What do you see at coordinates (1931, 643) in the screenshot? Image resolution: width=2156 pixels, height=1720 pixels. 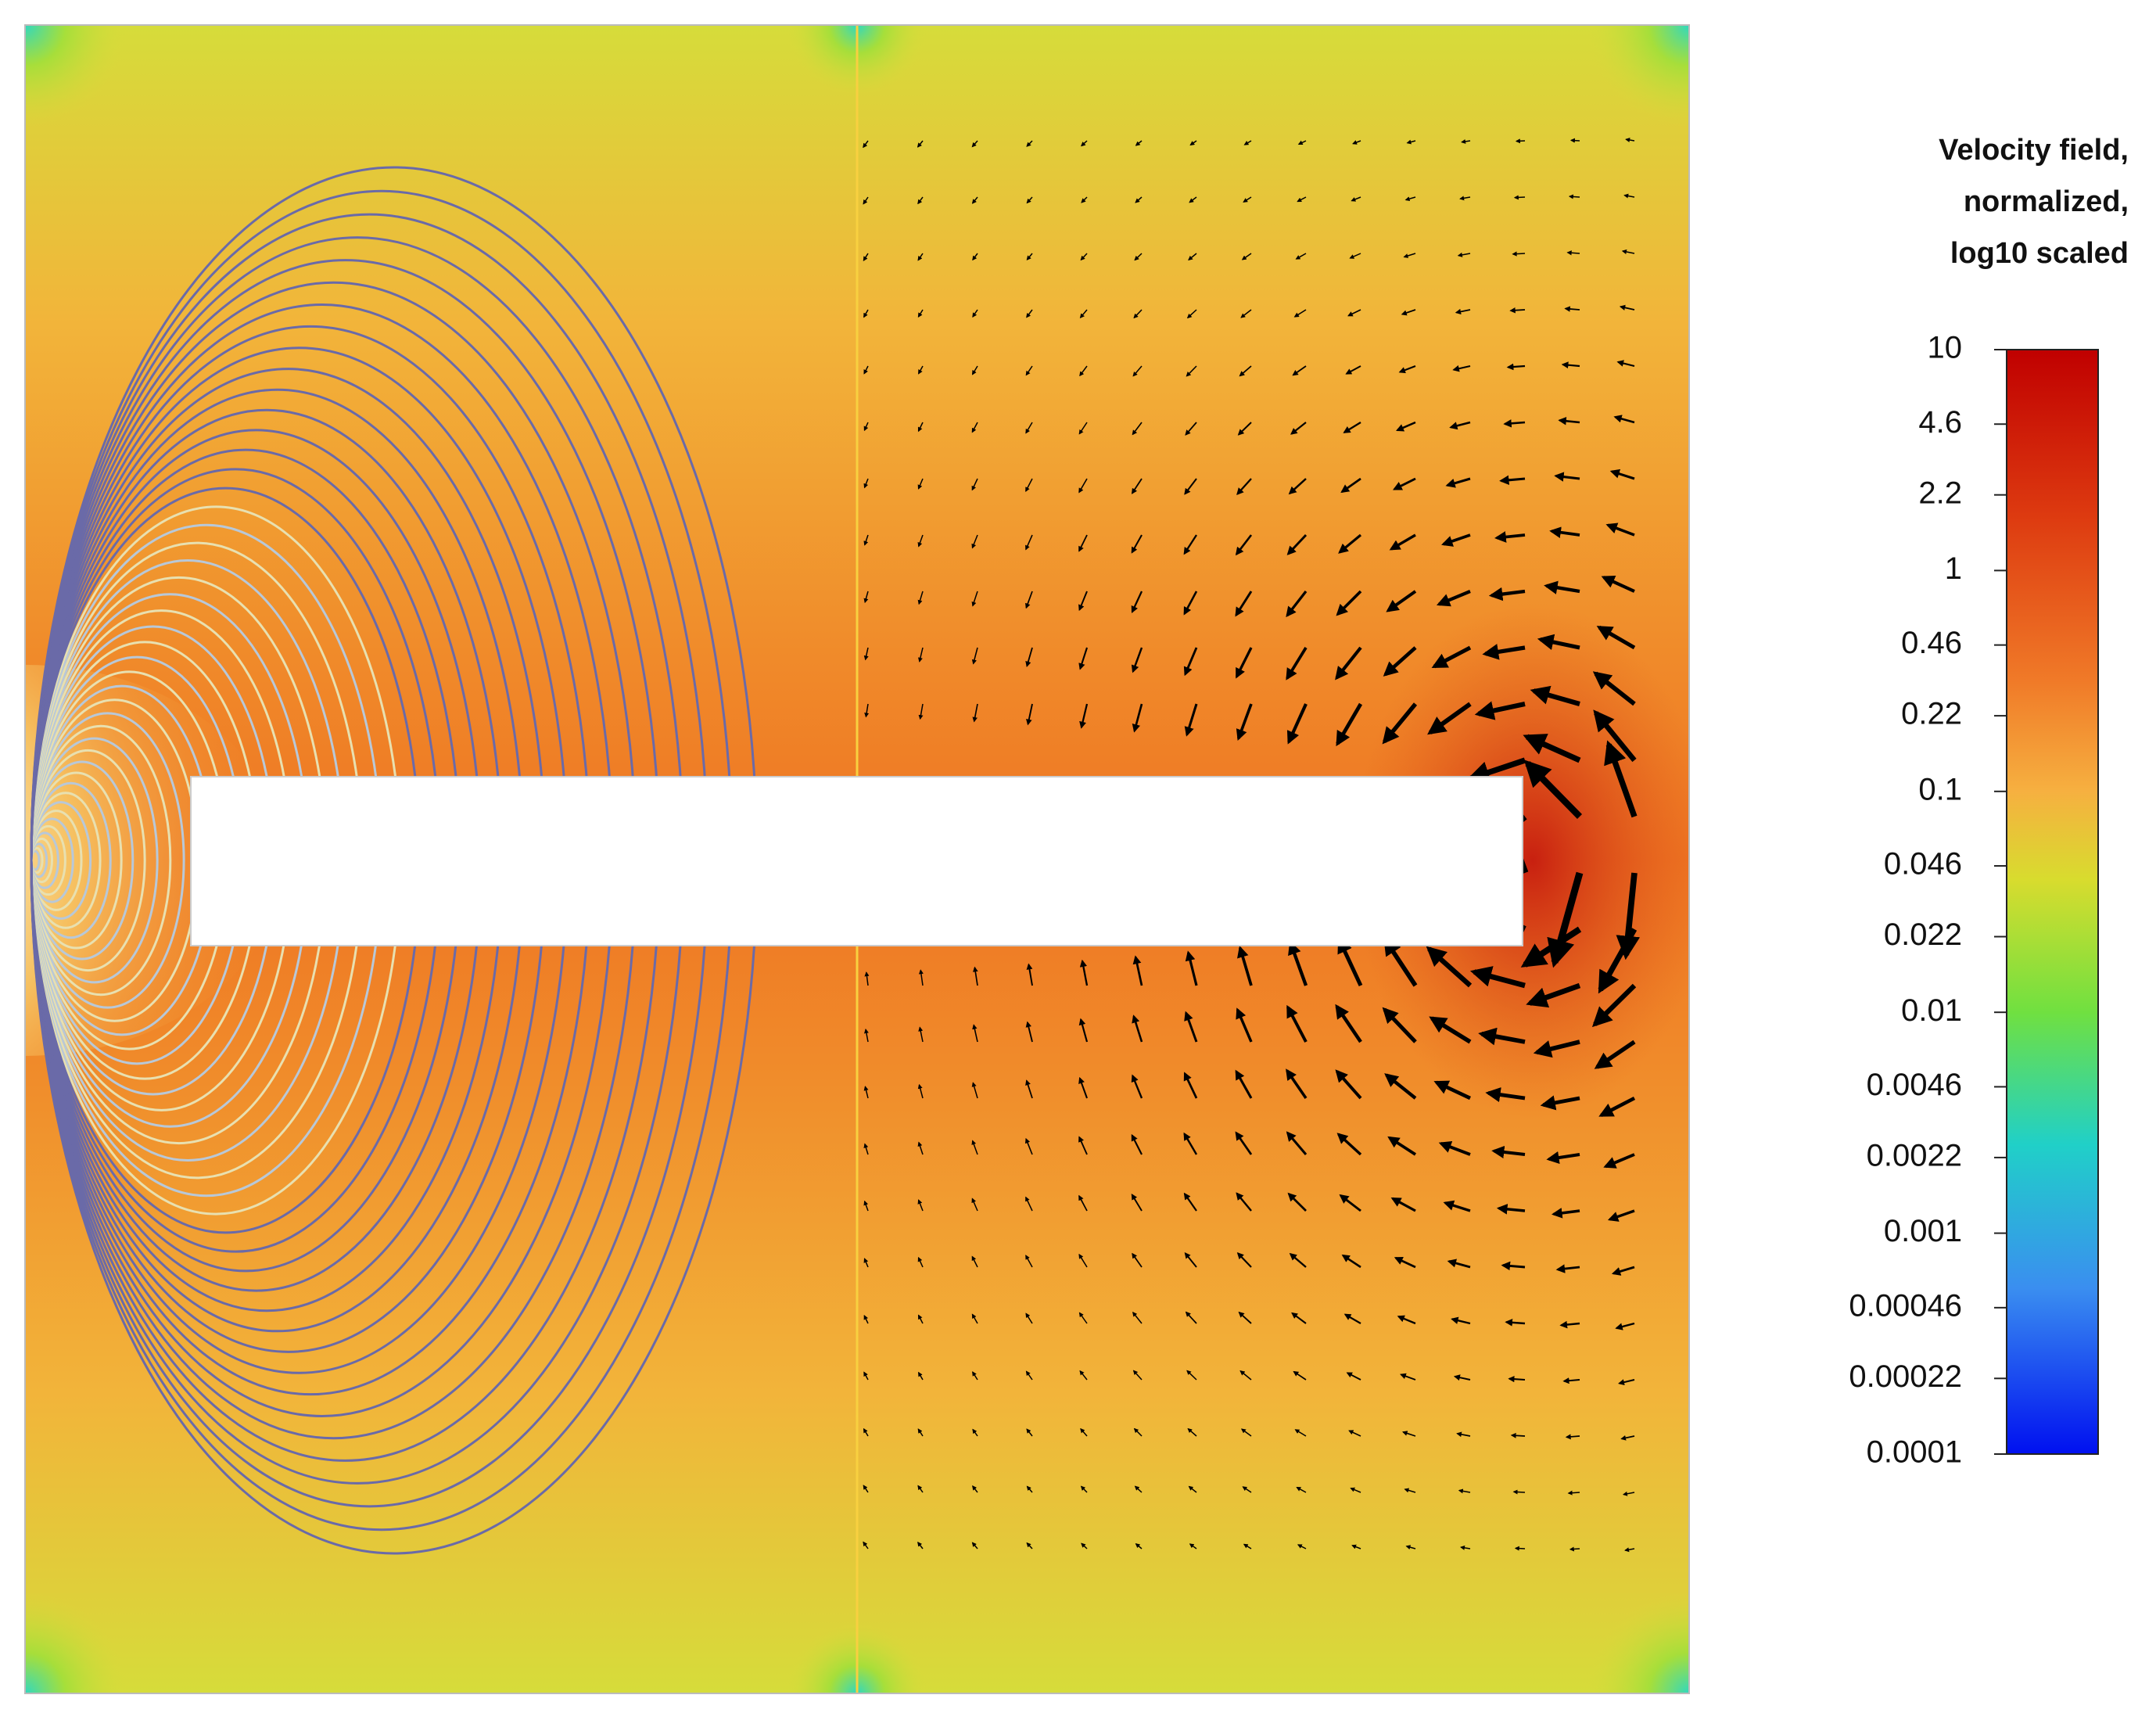 I see `colorbar-tick-label: 0.46` at bounding box center [1931, 643].